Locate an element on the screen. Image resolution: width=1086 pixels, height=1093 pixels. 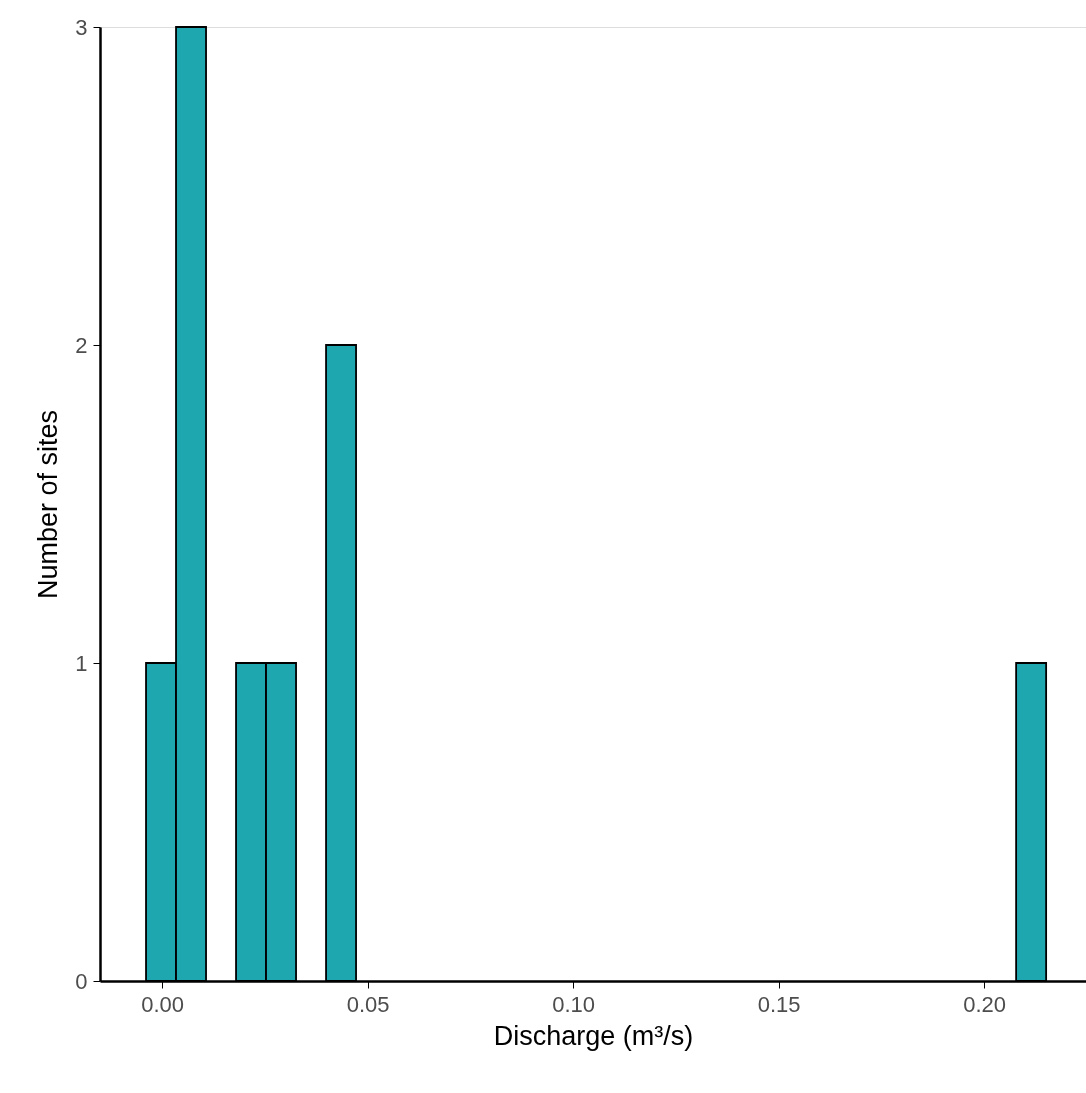
y-axis-title: Number of sites is located at coordinates (48, 504).